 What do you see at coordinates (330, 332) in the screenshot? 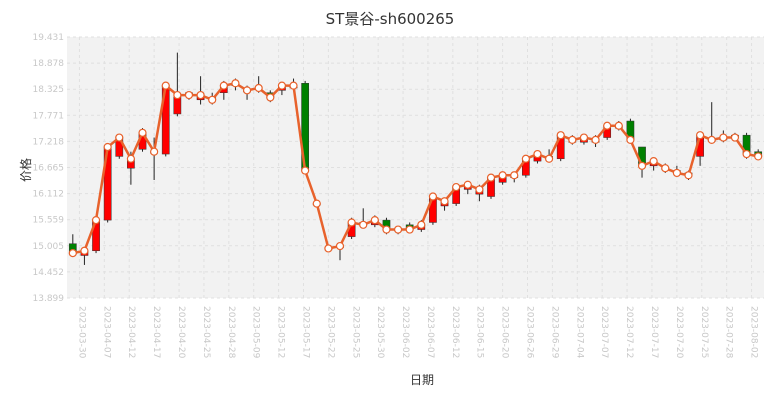
I see `x-tick-label: 2023-05-22` at bounding box center [330, 332].